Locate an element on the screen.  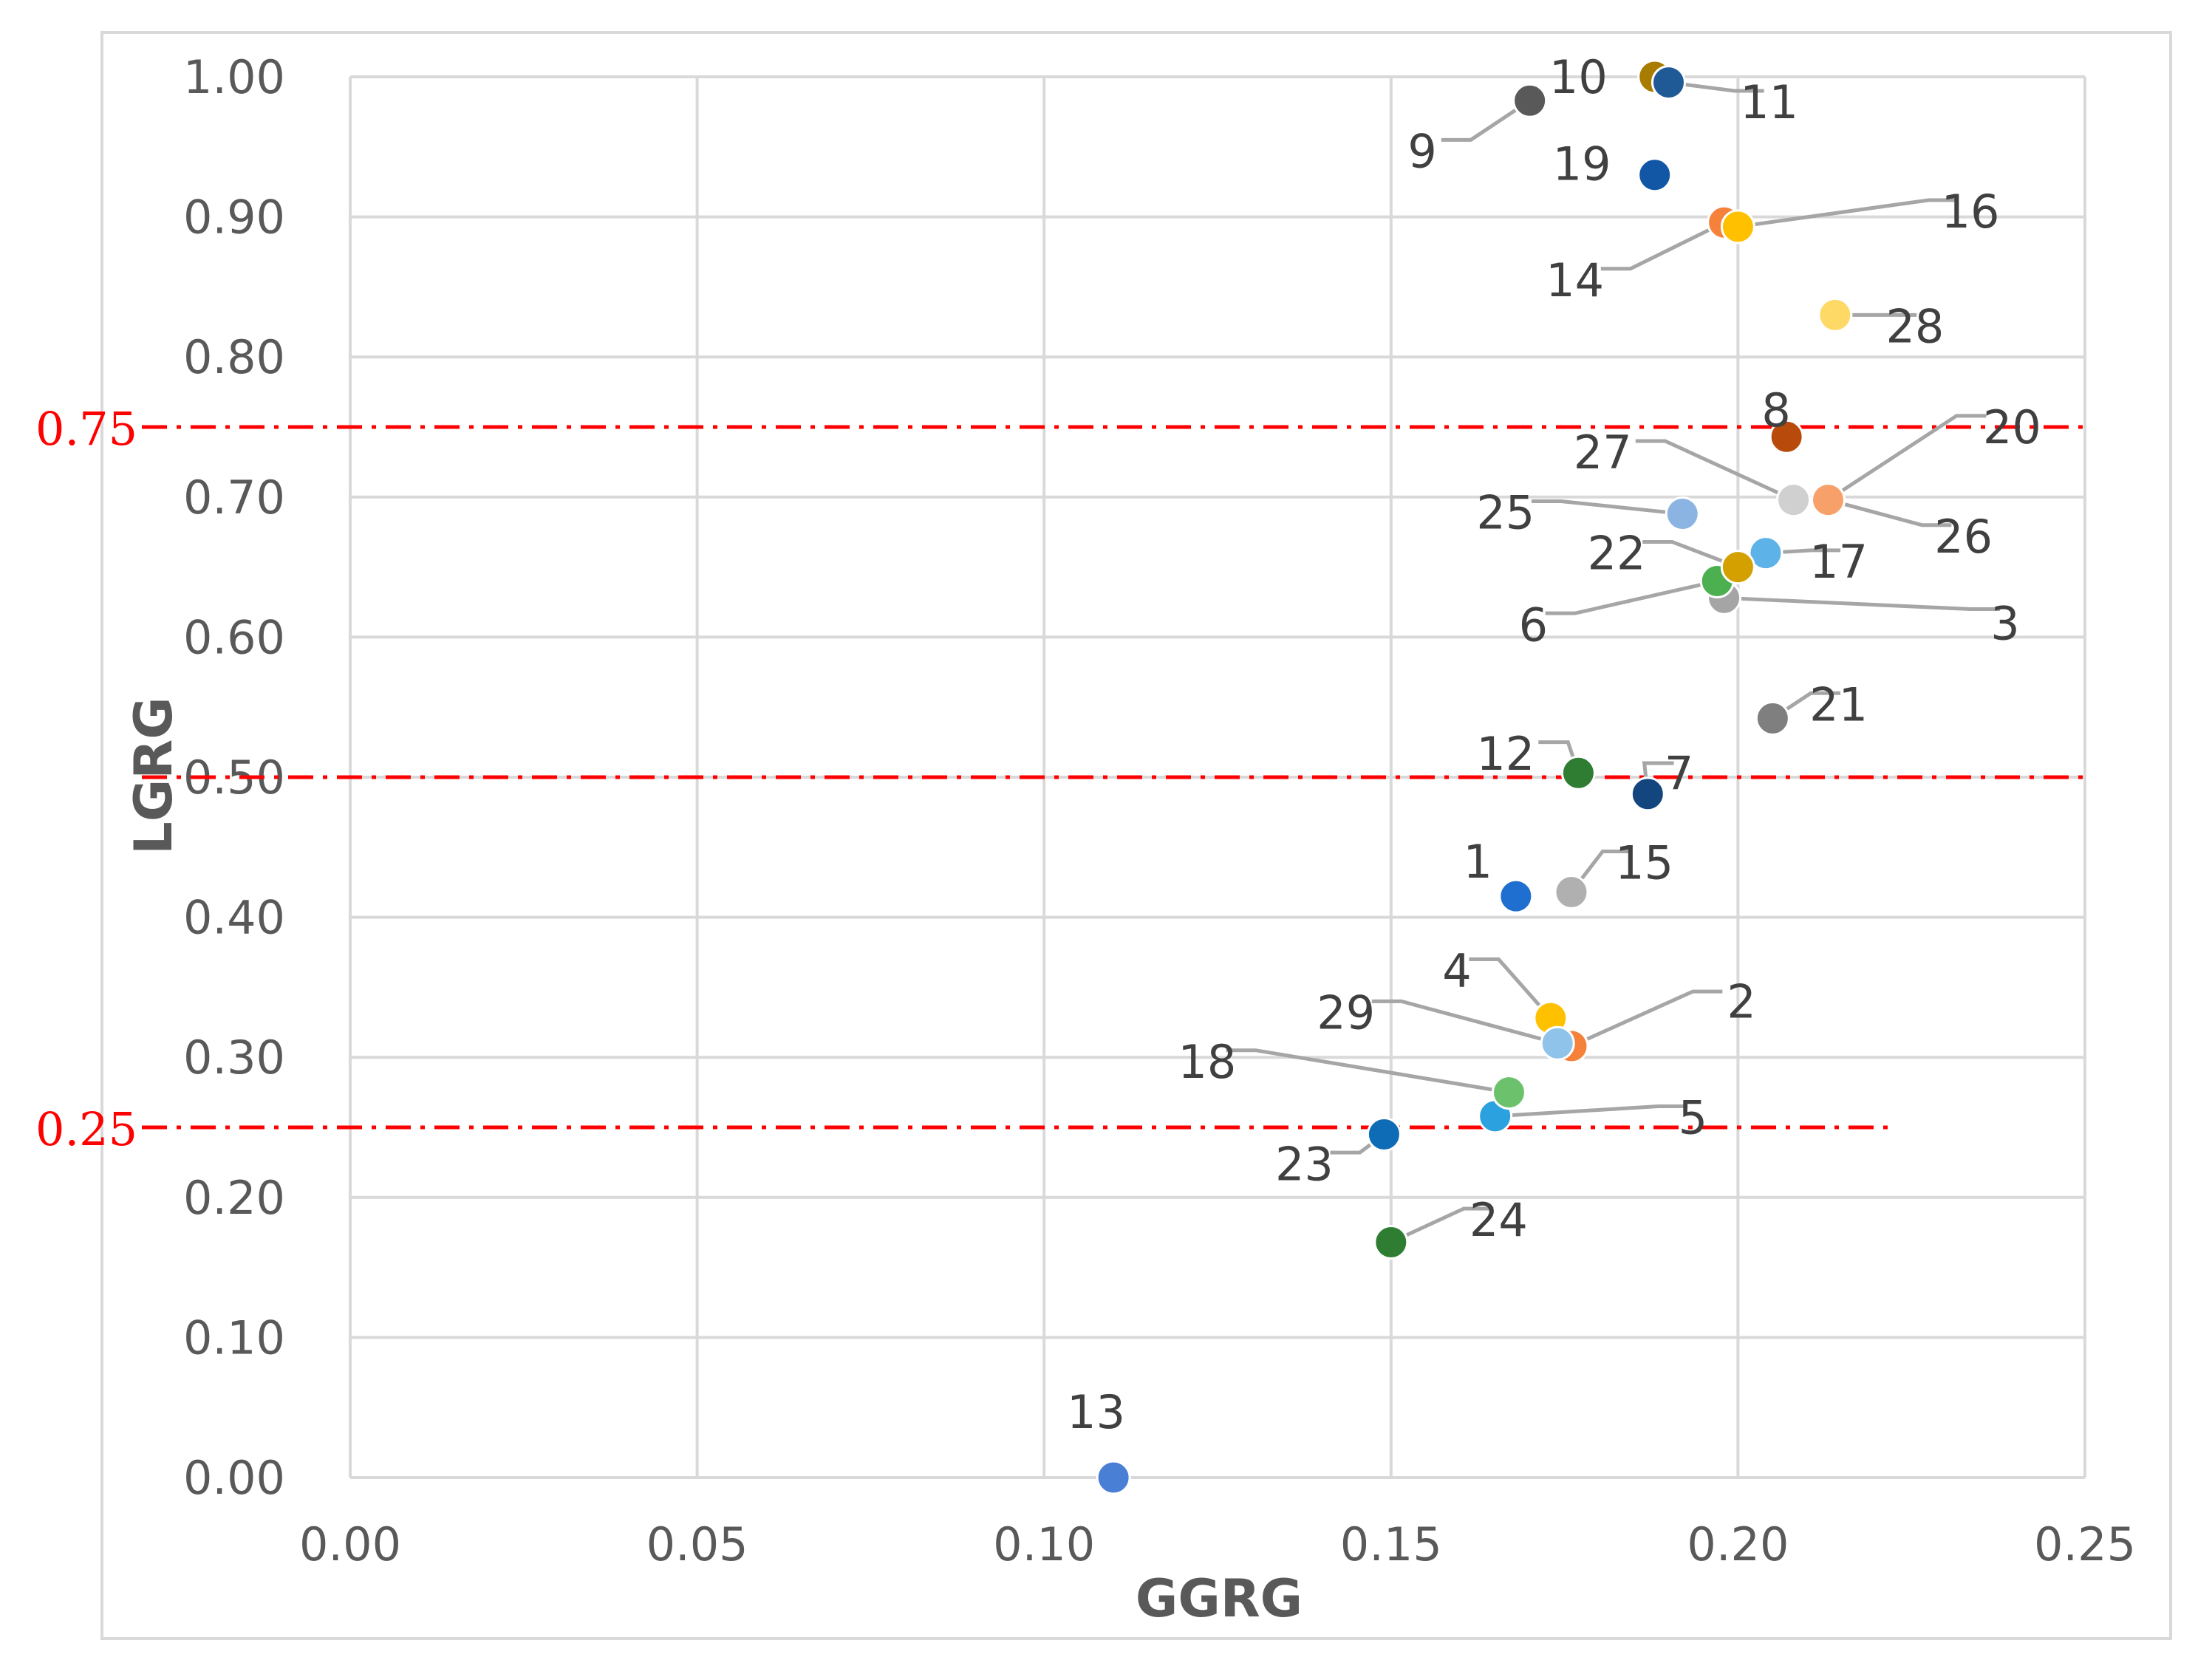
x-axis-title: GGRG is located at coordinates (1219, 1598).